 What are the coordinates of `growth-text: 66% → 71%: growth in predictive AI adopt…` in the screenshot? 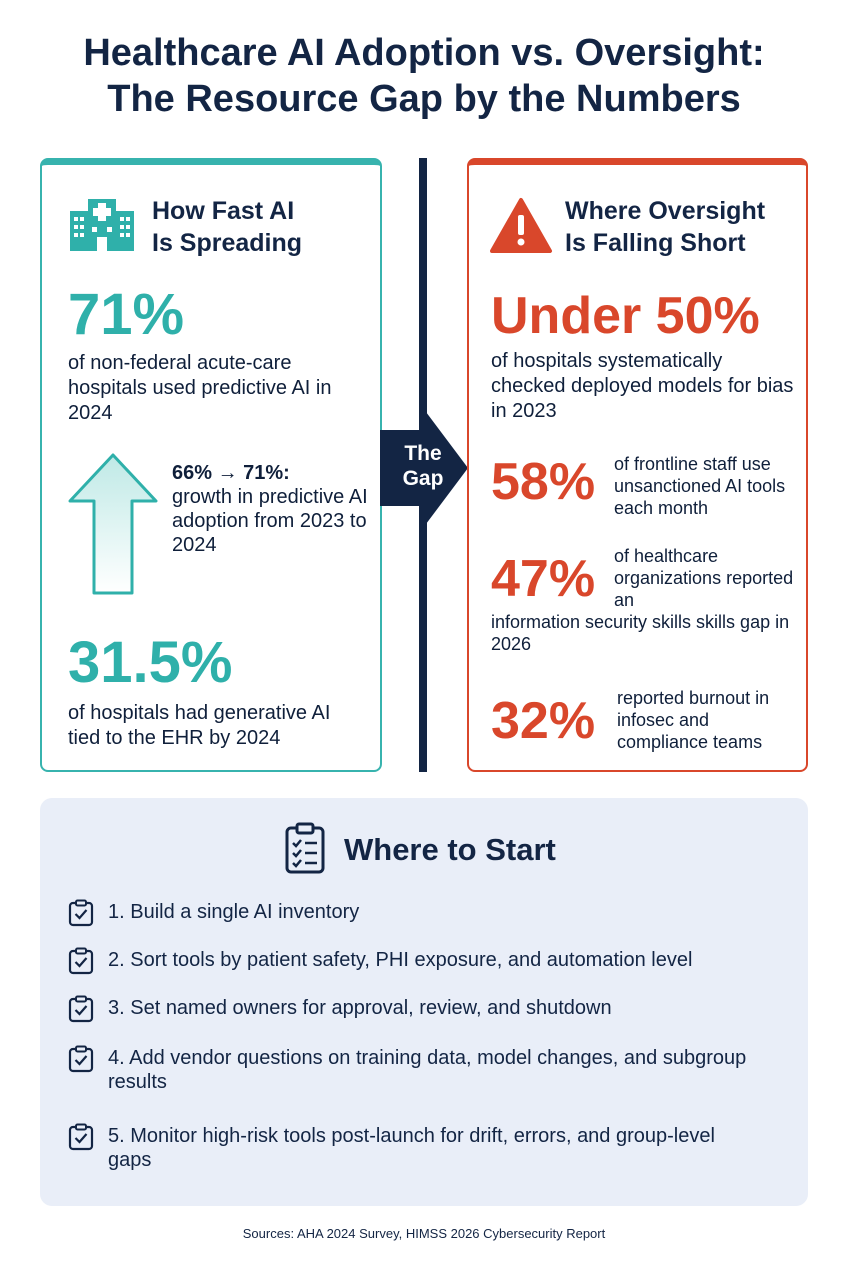 It's located at (272, 509).